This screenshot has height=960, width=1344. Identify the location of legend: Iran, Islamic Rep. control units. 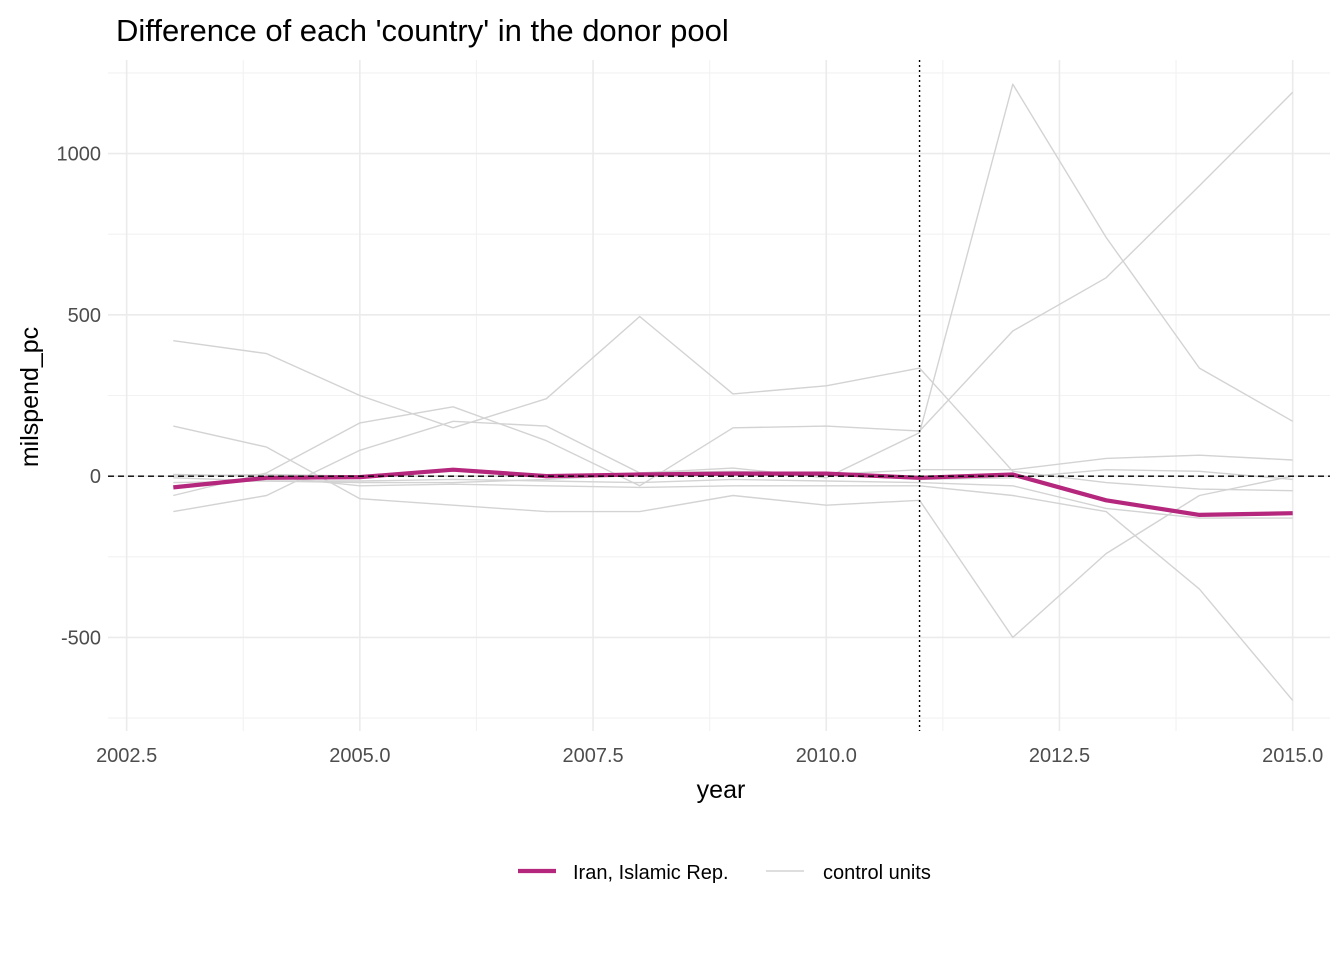
(724, 873).